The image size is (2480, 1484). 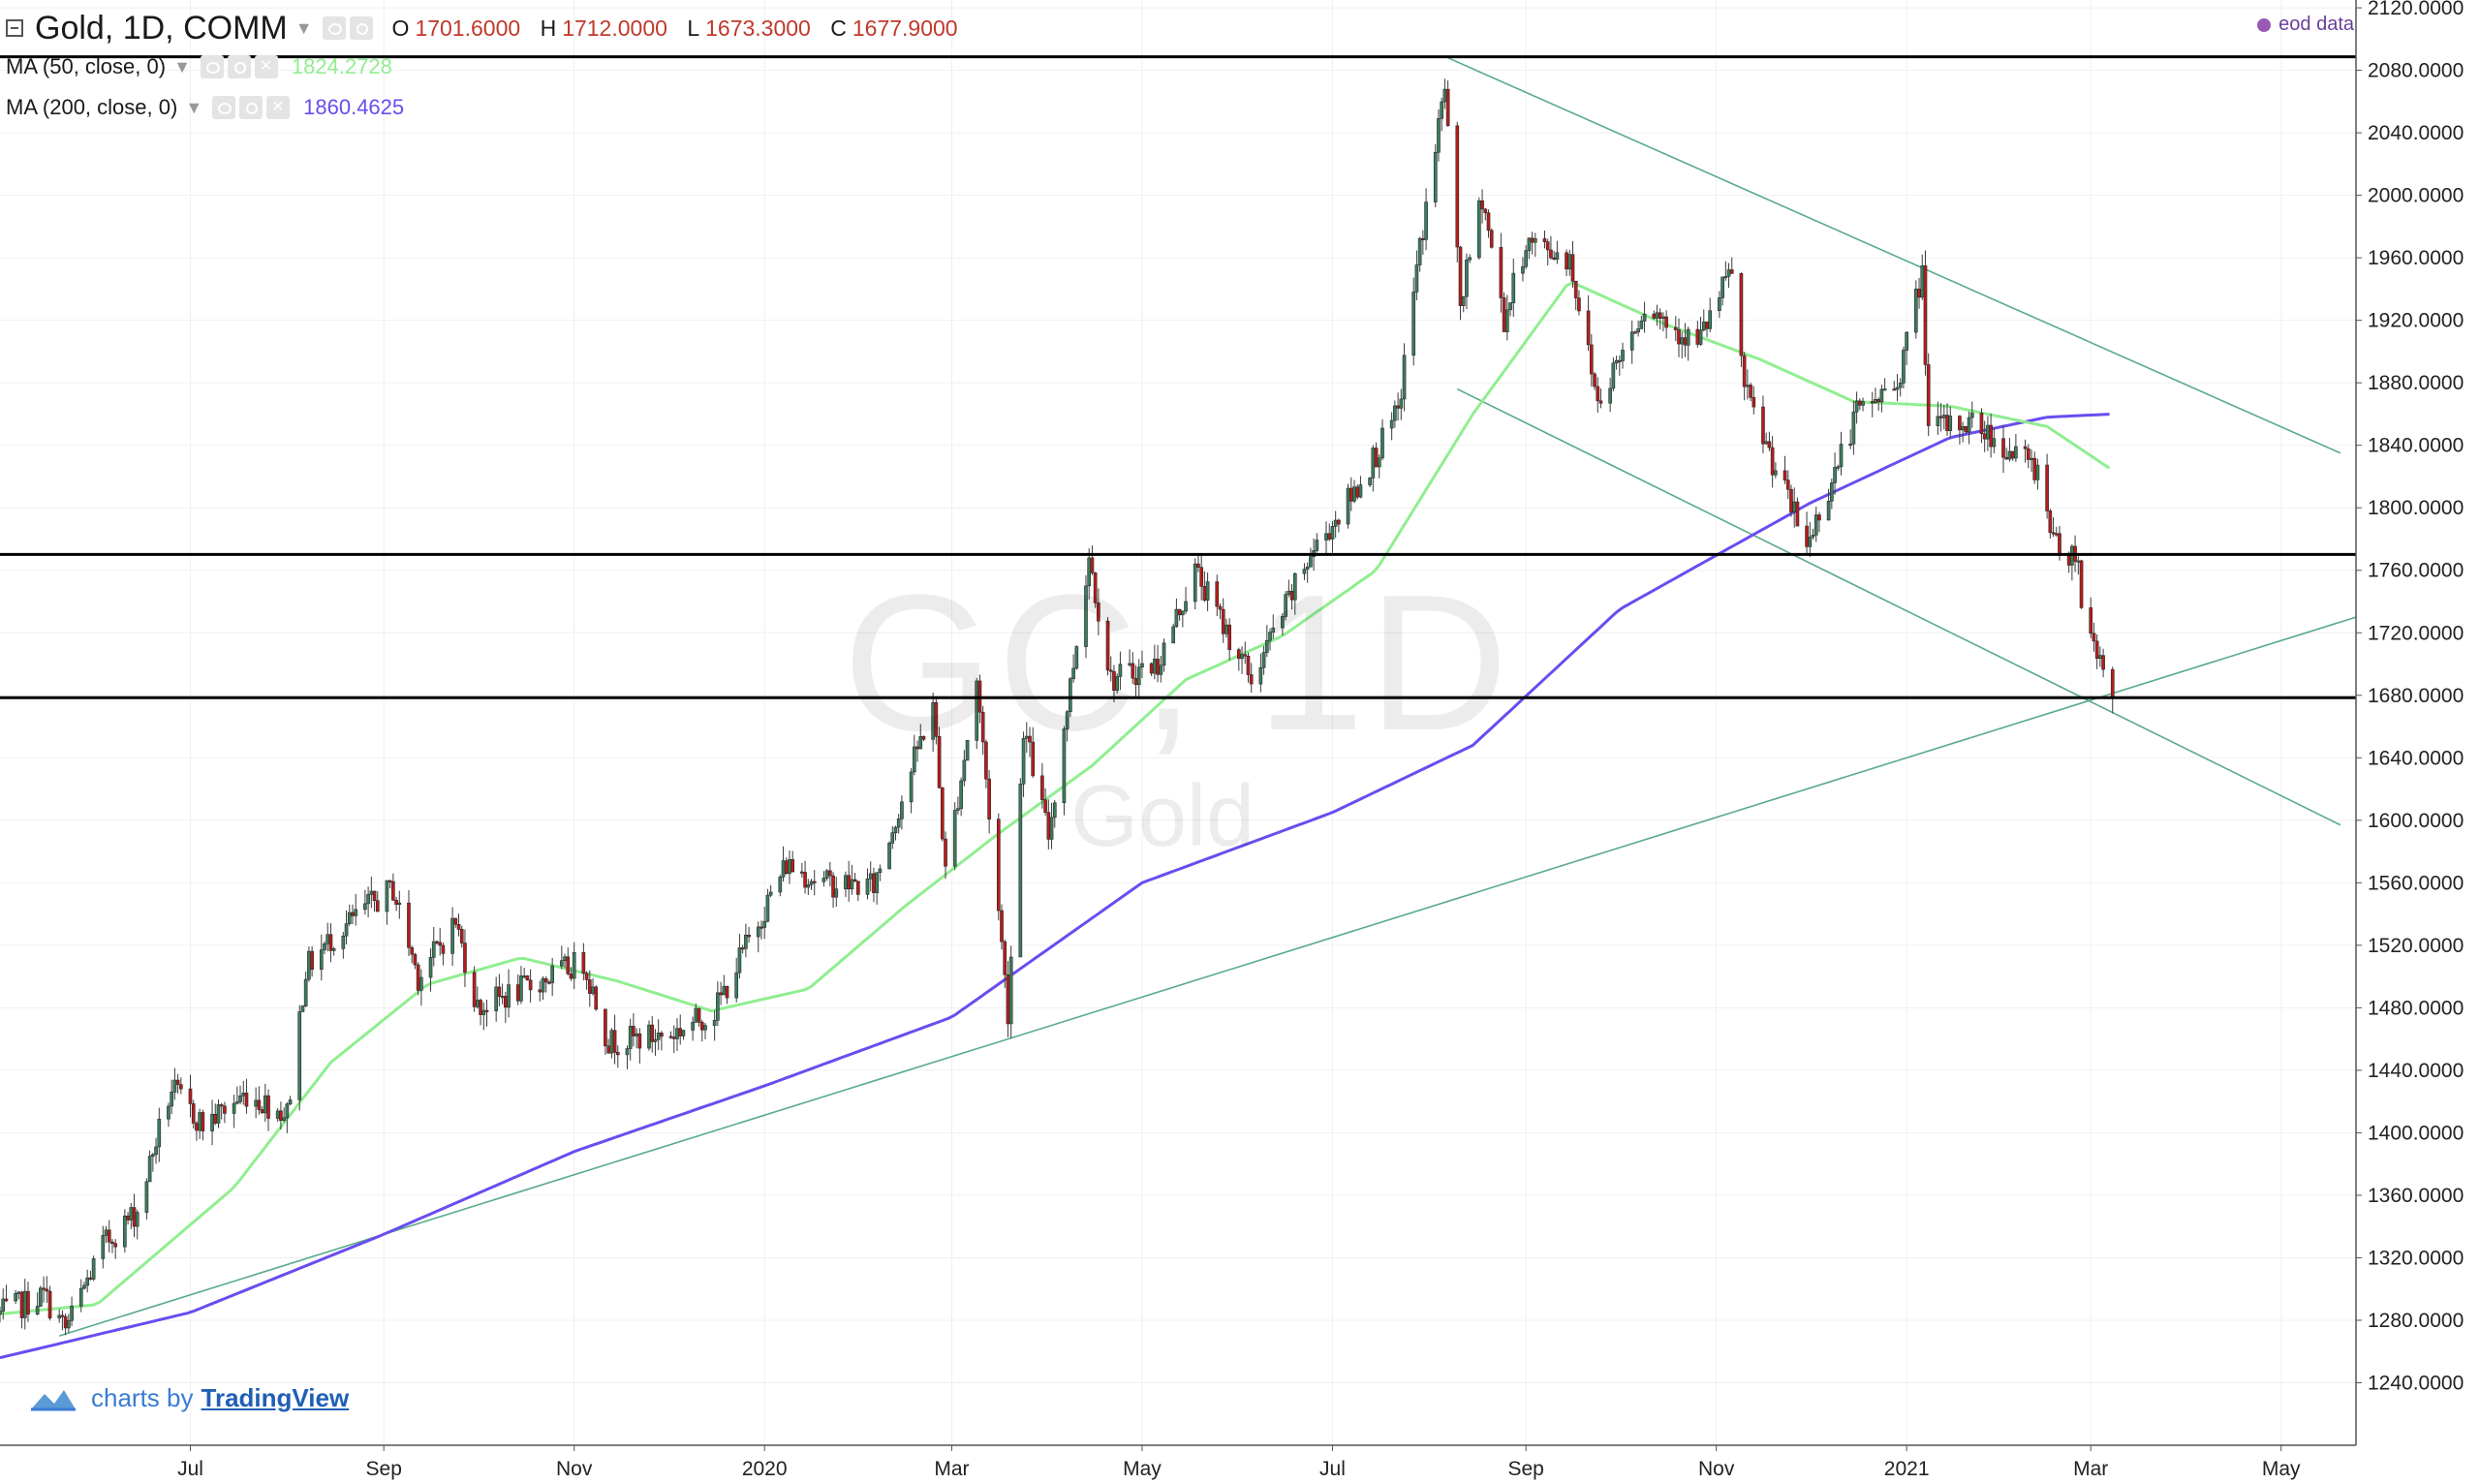 What do you see at coordinates (199, 66) in the screenshot?
I see `legend-ma50-row: MA (50, close, 0) ▼ 1824.2728` at bounding box center [199, 66].